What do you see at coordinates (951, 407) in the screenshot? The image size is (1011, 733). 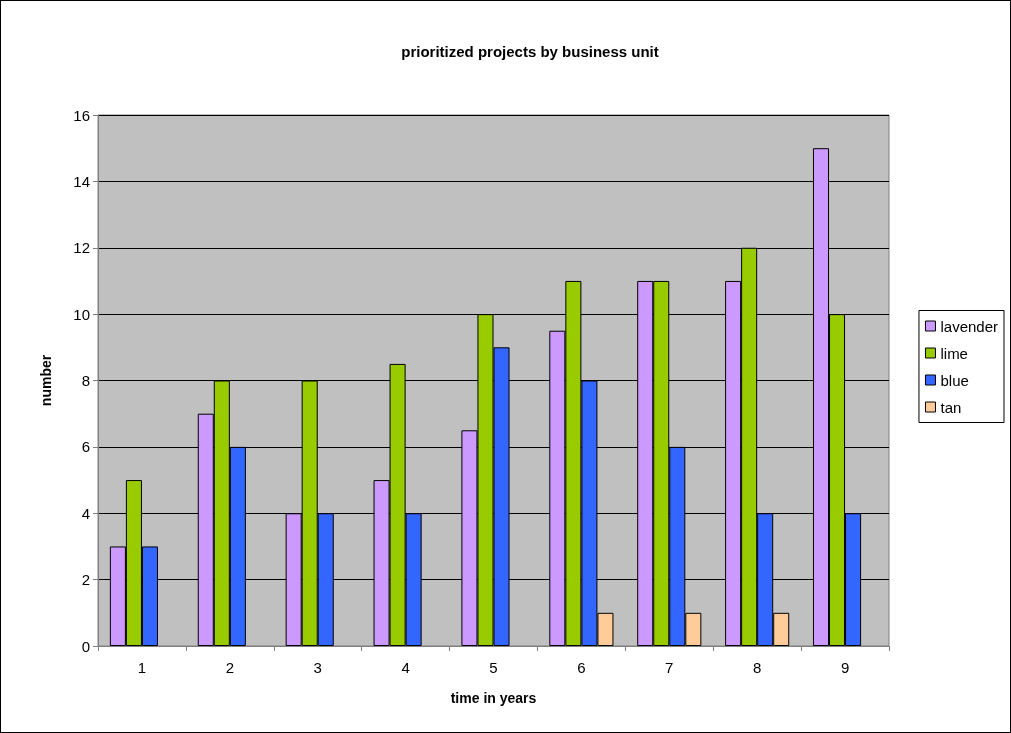 I see `legend-label: tan` at bounding box center [951, 407].